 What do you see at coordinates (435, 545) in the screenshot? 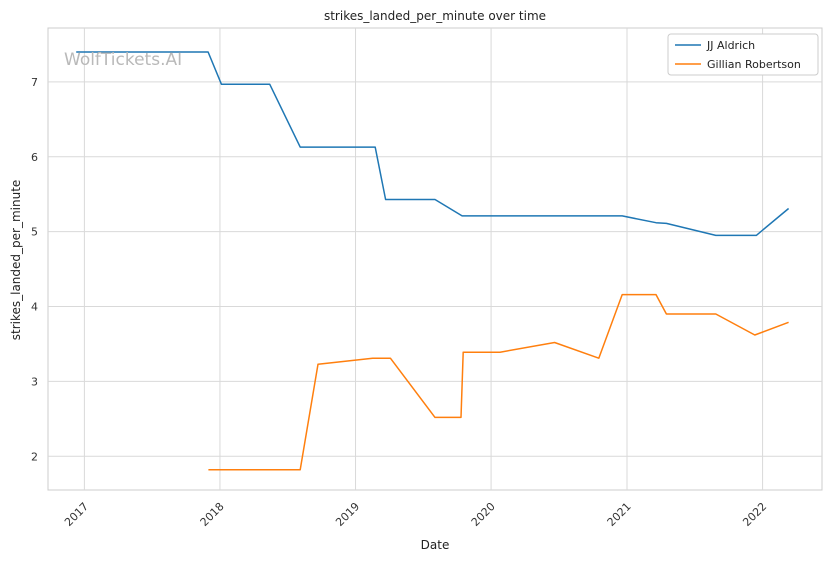
I see `x-axis-label: Date` at bounding box center [435, 545].